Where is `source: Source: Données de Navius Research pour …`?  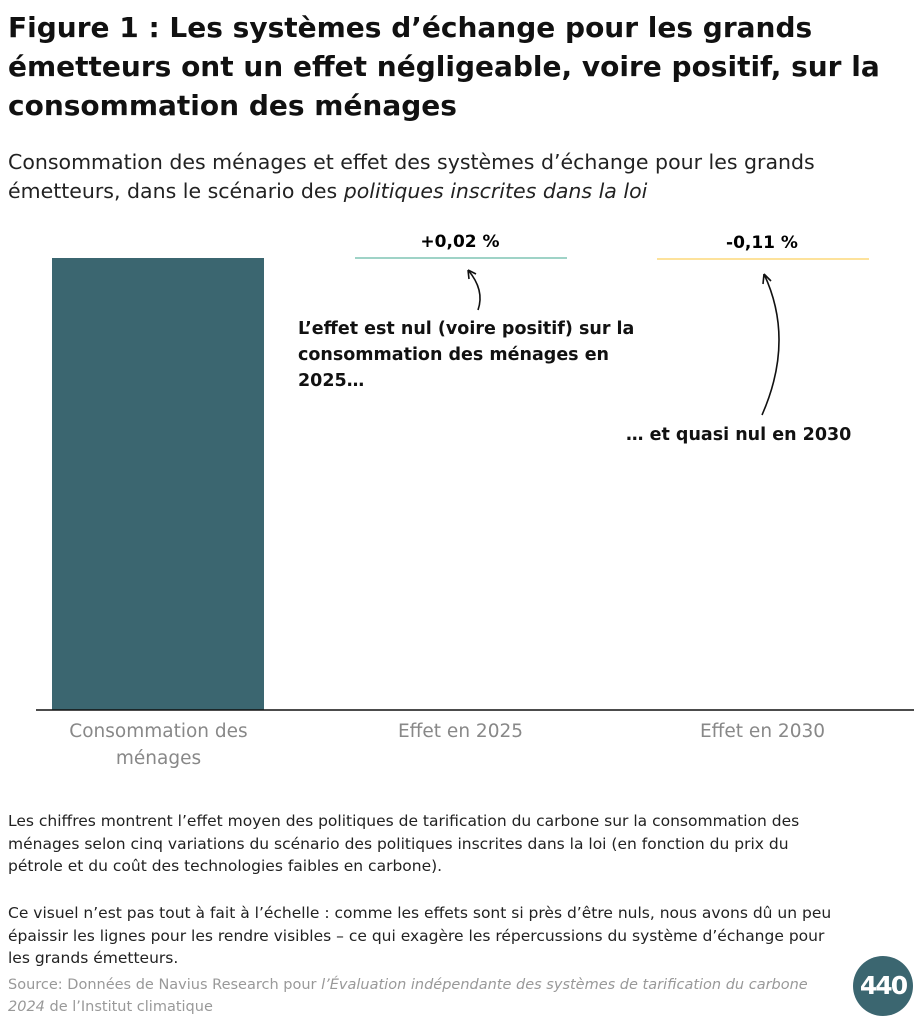 source: Source: Données de Navius Research pour … is located at coordinates (418, 996).